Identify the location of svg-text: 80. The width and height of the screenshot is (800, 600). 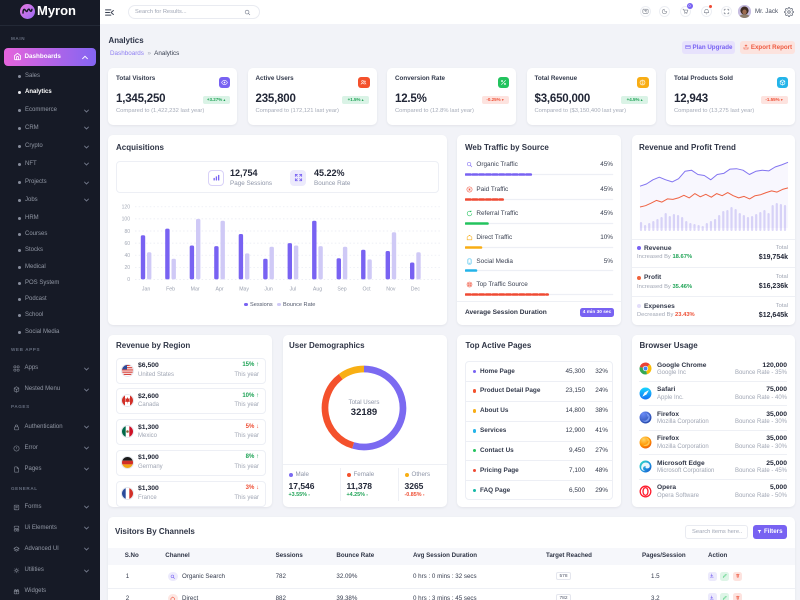
(127, 232).